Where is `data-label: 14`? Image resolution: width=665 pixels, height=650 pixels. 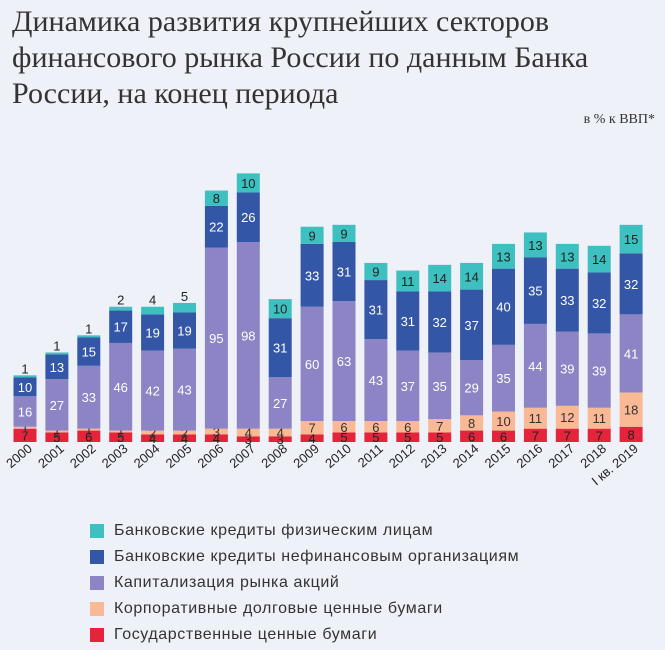
data-label: 14 is located at coordinates (471, 276).